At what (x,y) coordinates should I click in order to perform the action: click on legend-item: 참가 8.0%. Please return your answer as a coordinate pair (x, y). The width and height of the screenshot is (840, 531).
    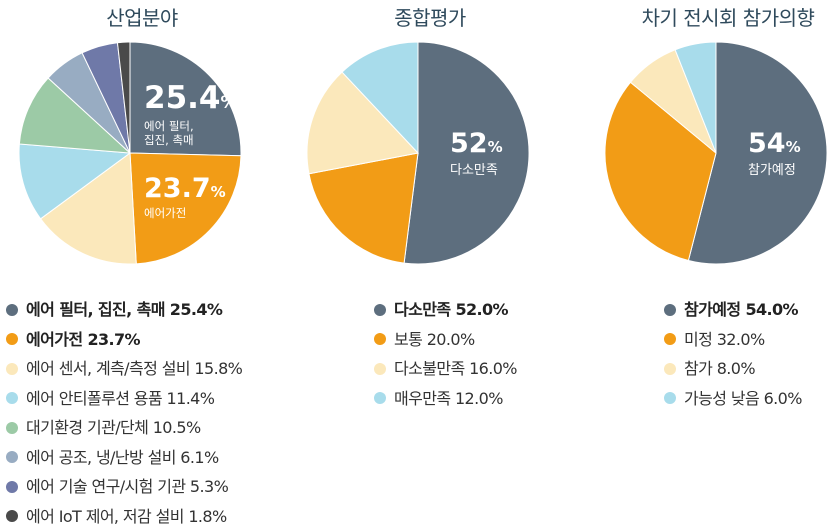
    Looking at the image, I should click on (733, 369).